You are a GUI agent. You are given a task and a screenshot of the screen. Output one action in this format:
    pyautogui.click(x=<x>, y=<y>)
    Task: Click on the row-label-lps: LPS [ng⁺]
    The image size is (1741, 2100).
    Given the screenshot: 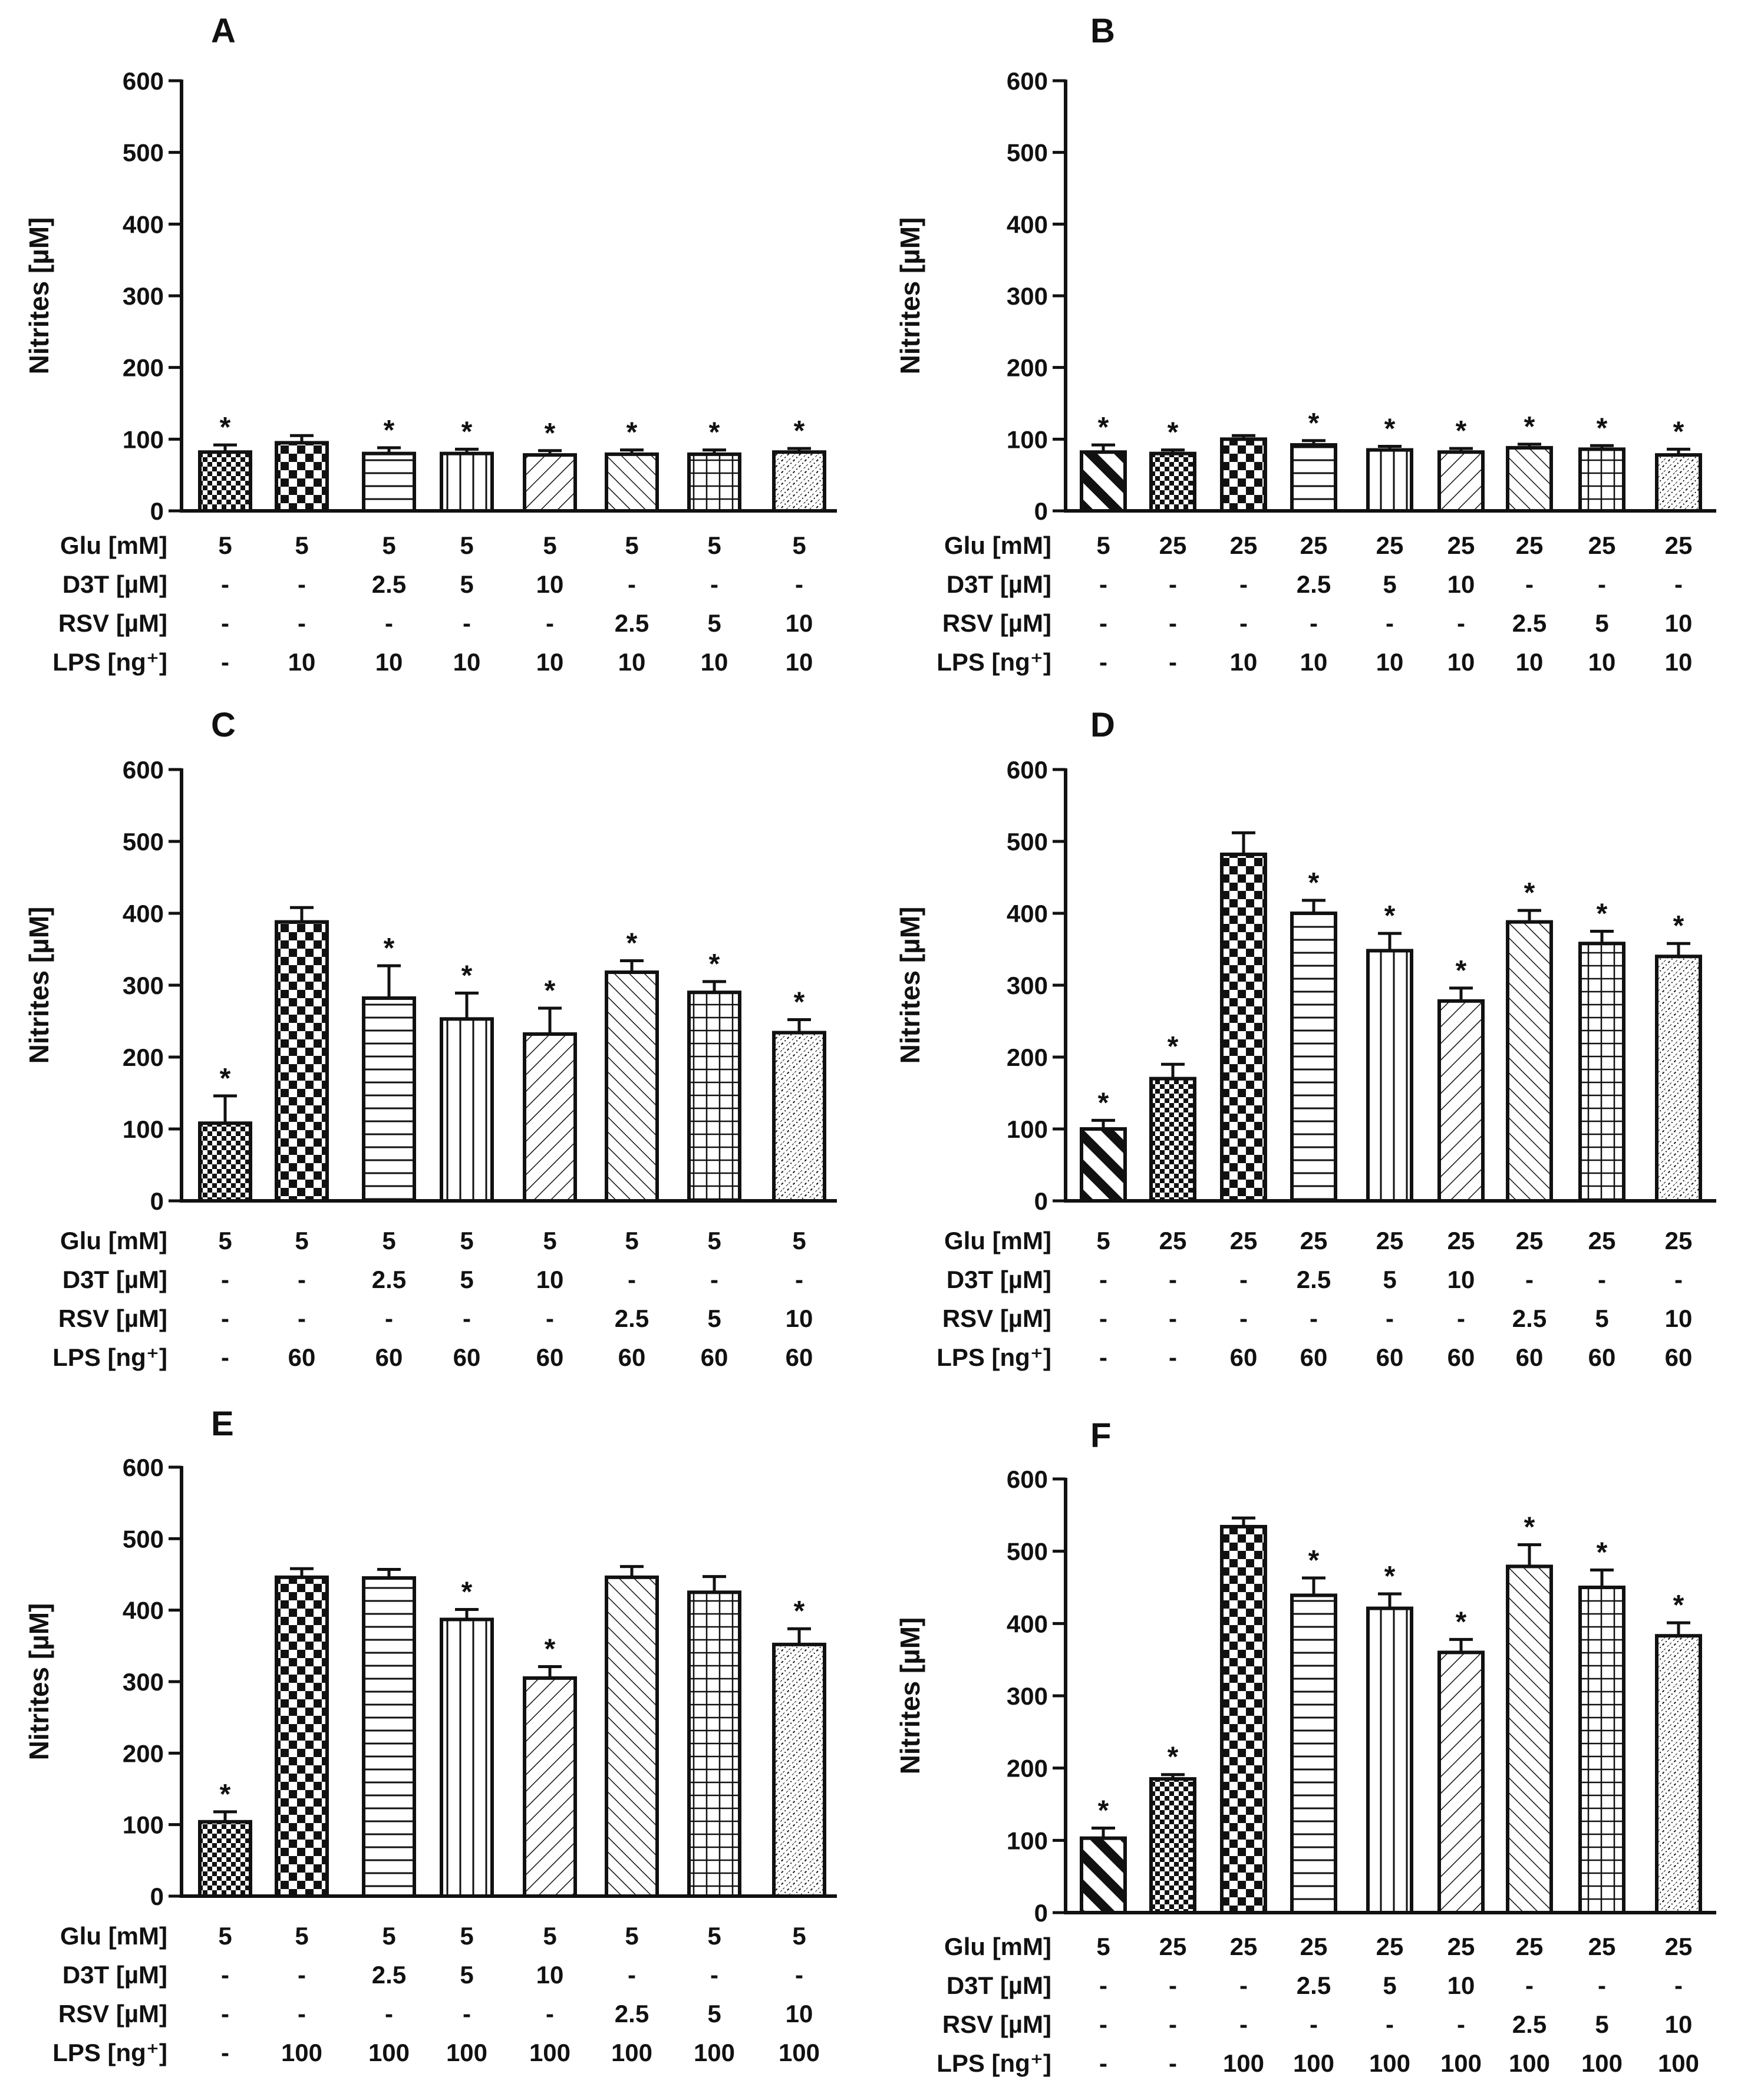 What is the action you would take?
    pyautogui.click(x=109, y=2052)
    